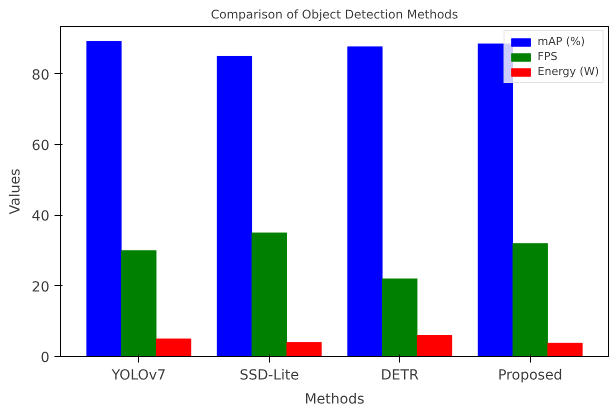  Describe the element at coordinates (530, 376) in the screenshot. I see `x-tick-label: Proposed` at that location.